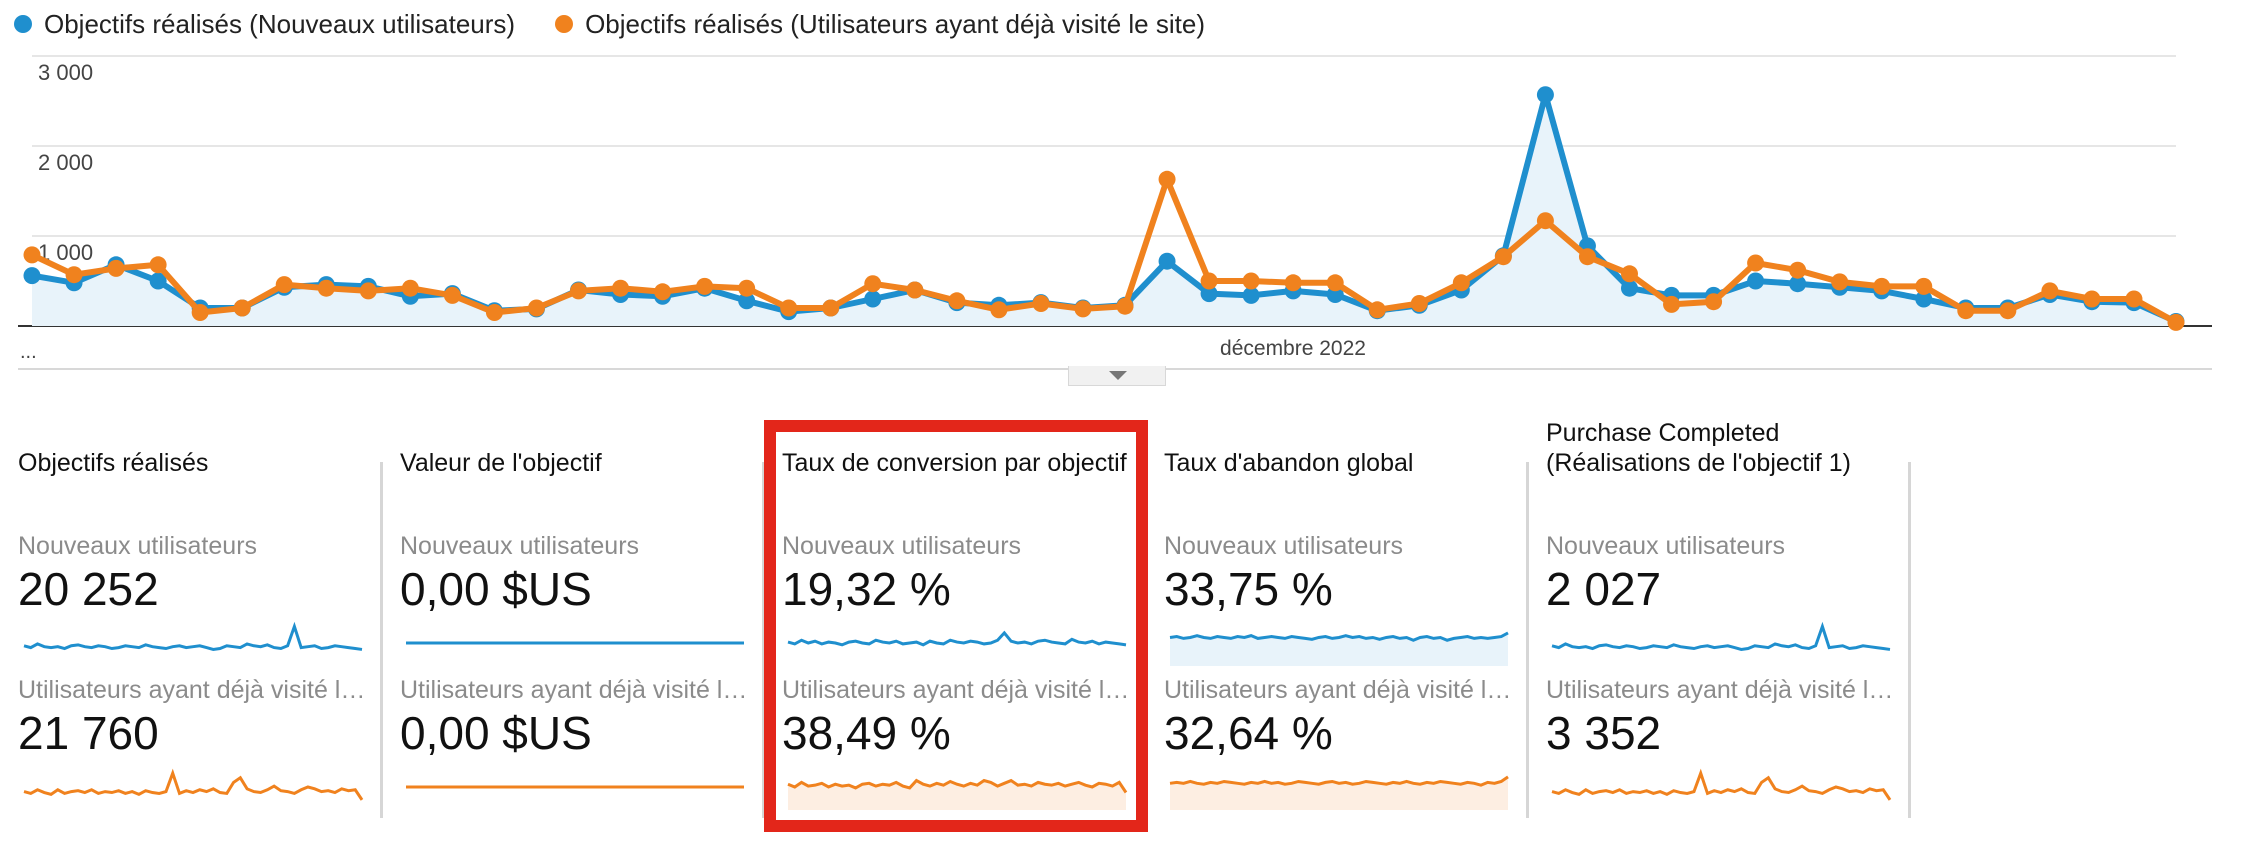  What do you see at coordinates (1117, 376) in the screenshot?
I see `collapse-chart-button` at bounding box center [1117, 376].